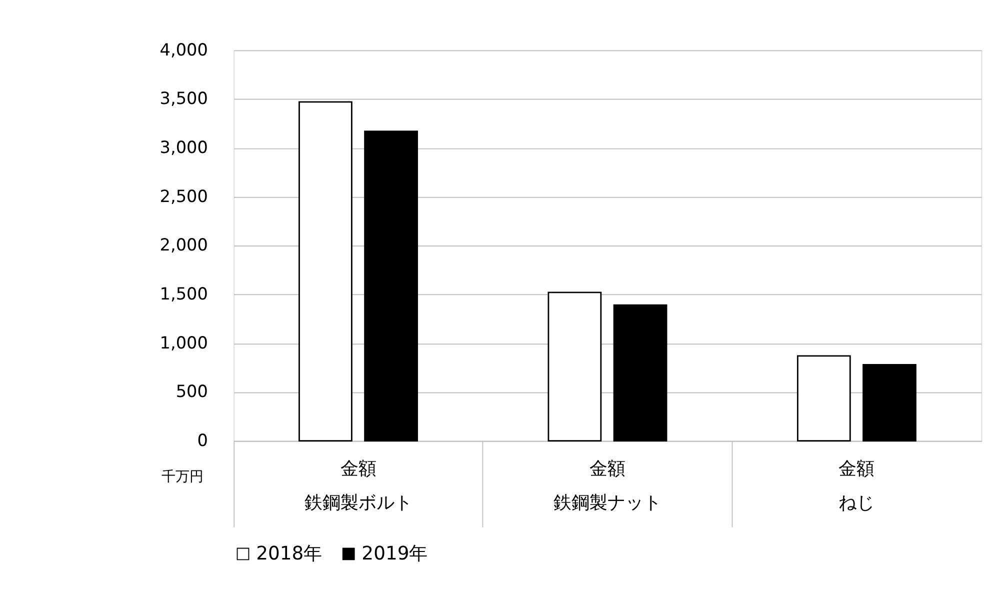 This screenshot has width=1000, height=596. Describe the element at coordinates (184, 244) in the screenshot. I see `y-tick-label: 2,000` at that location.